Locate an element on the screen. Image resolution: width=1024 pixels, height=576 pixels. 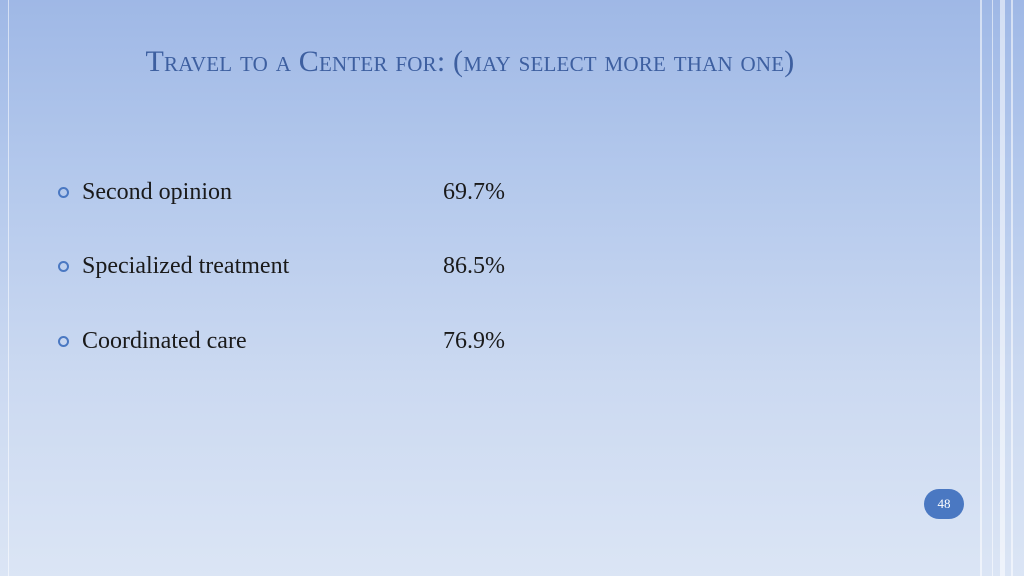
page-number-badge: 48 is located at coordinates (944, 504).